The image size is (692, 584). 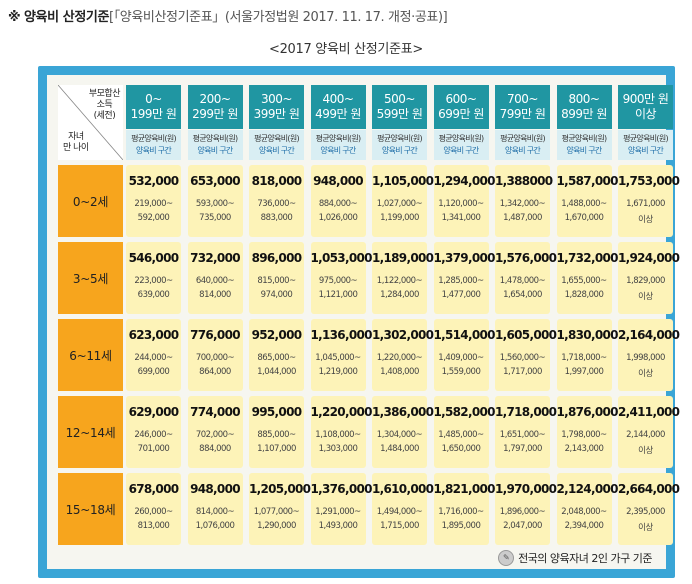 What do you see at coordinates (280, 489) in the screenshot?
I see `average-amount: 1,205,000` at bounding box center [280, 489].